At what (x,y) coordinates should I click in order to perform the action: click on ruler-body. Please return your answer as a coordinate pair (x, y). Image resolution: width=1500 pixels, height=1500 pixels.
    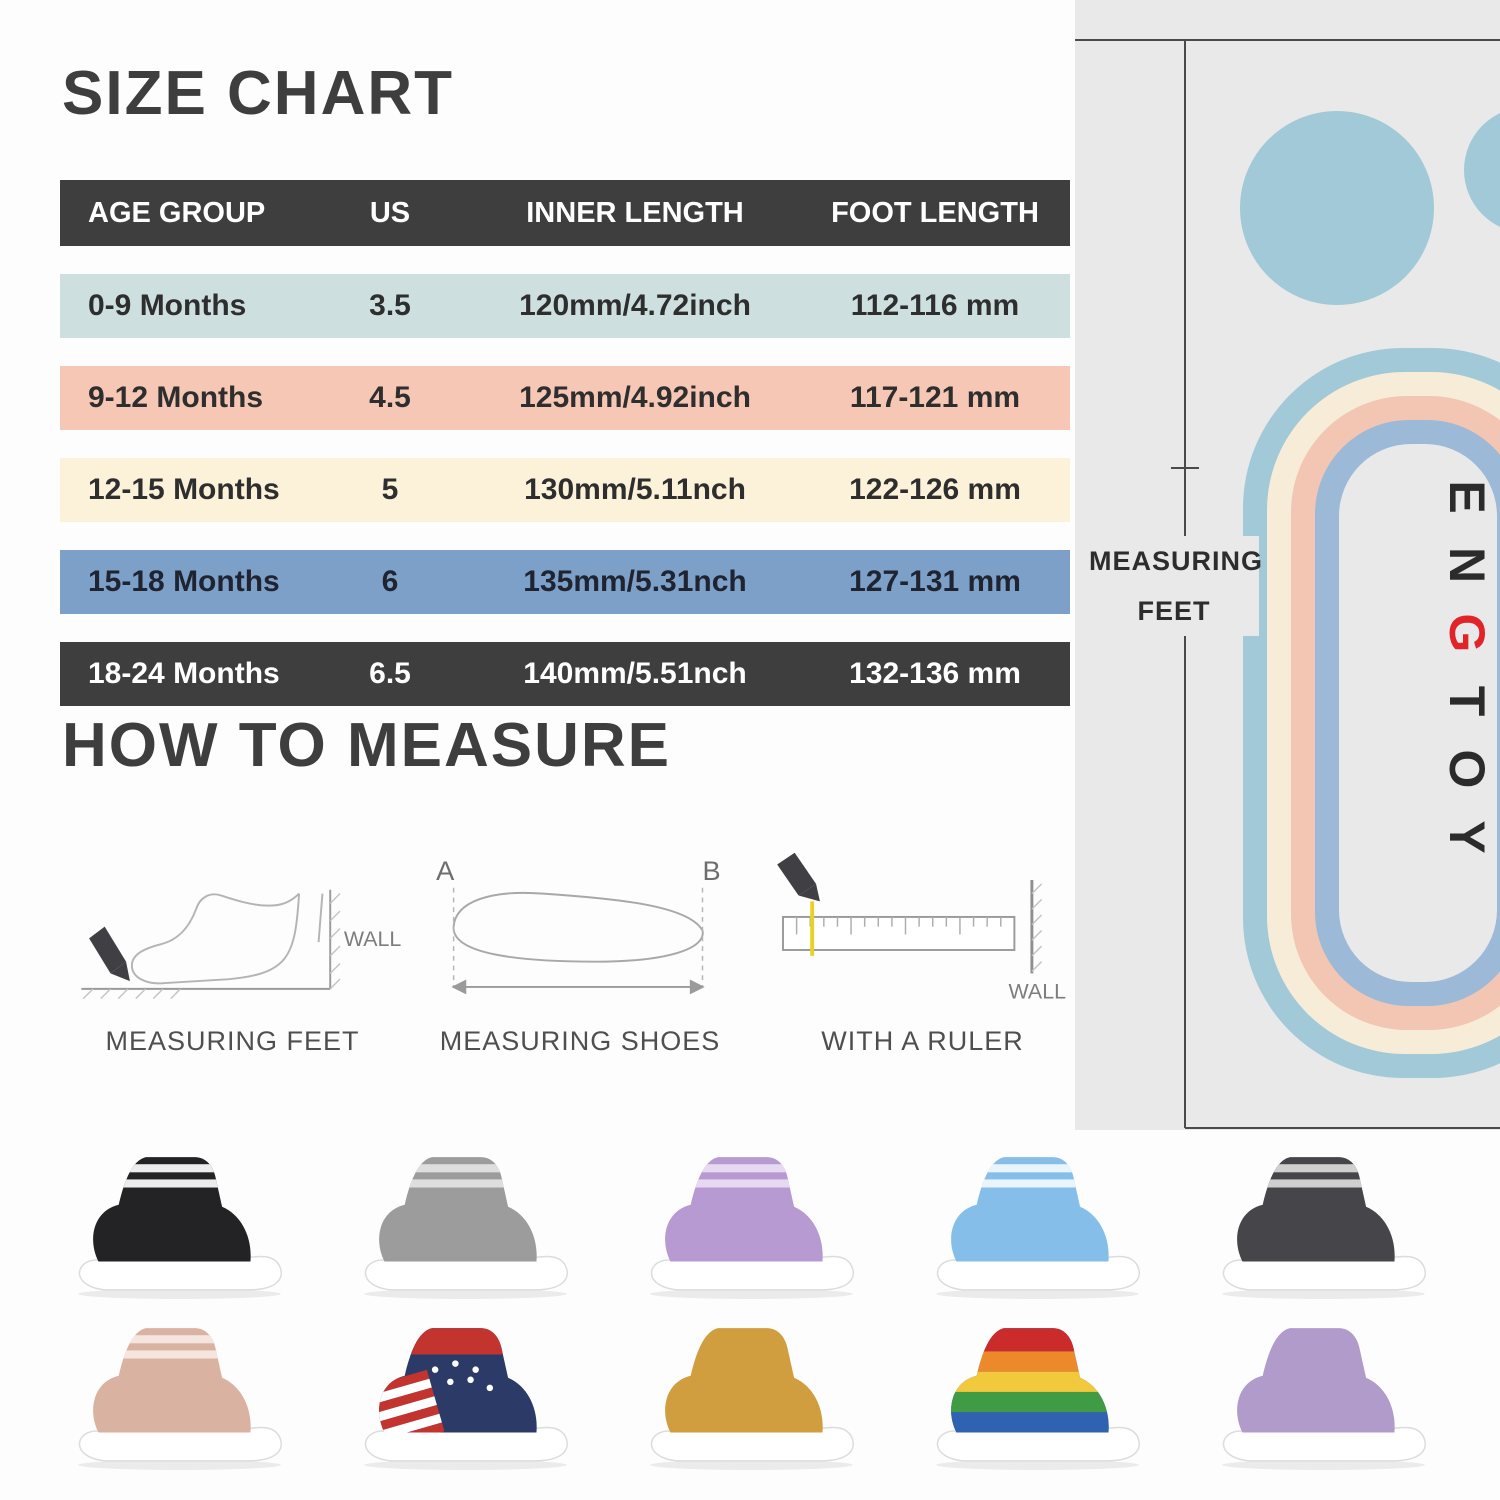
    Looking at the image, I should click on (898, 933).